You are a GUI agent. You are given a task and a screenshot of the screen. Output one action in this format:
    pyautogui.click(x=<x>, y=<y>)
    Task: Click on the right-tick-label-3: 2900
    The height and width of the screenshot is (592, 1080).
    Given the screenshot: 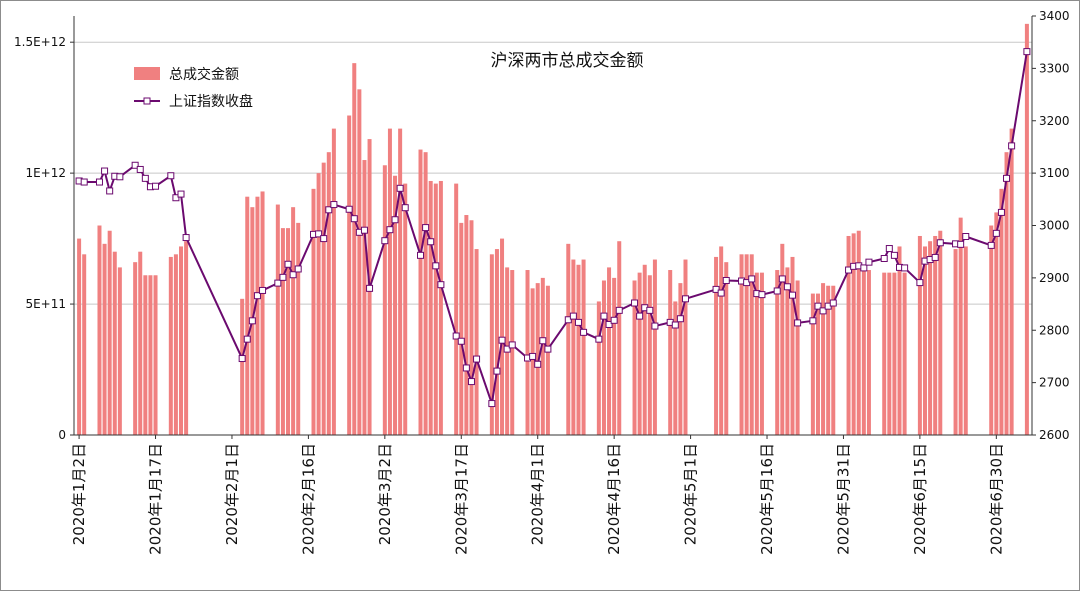 What is the action you would take?
    pyautogui.click(x=1054, y=278)
    